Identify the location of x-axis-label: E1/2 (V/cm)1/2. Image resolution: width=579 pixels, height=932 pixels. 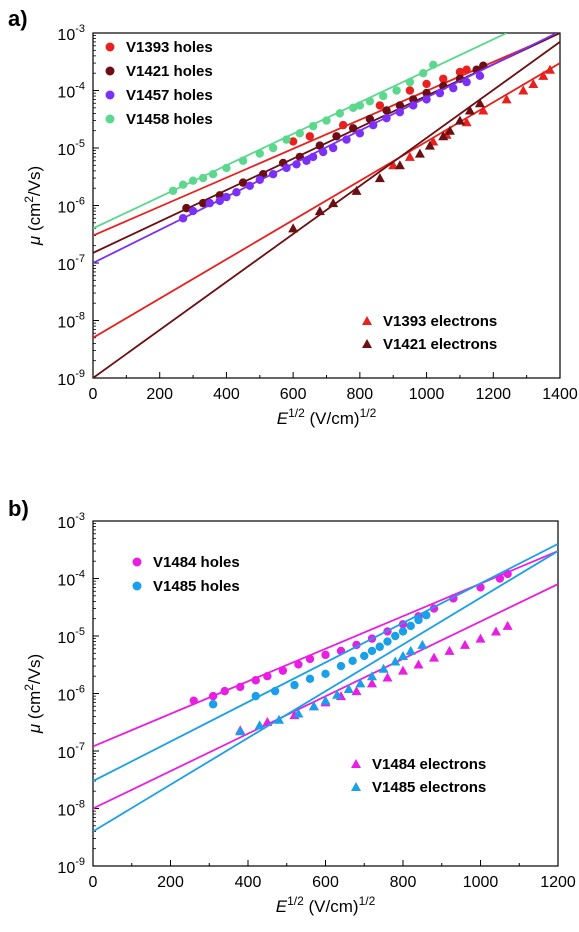
(326, 905).